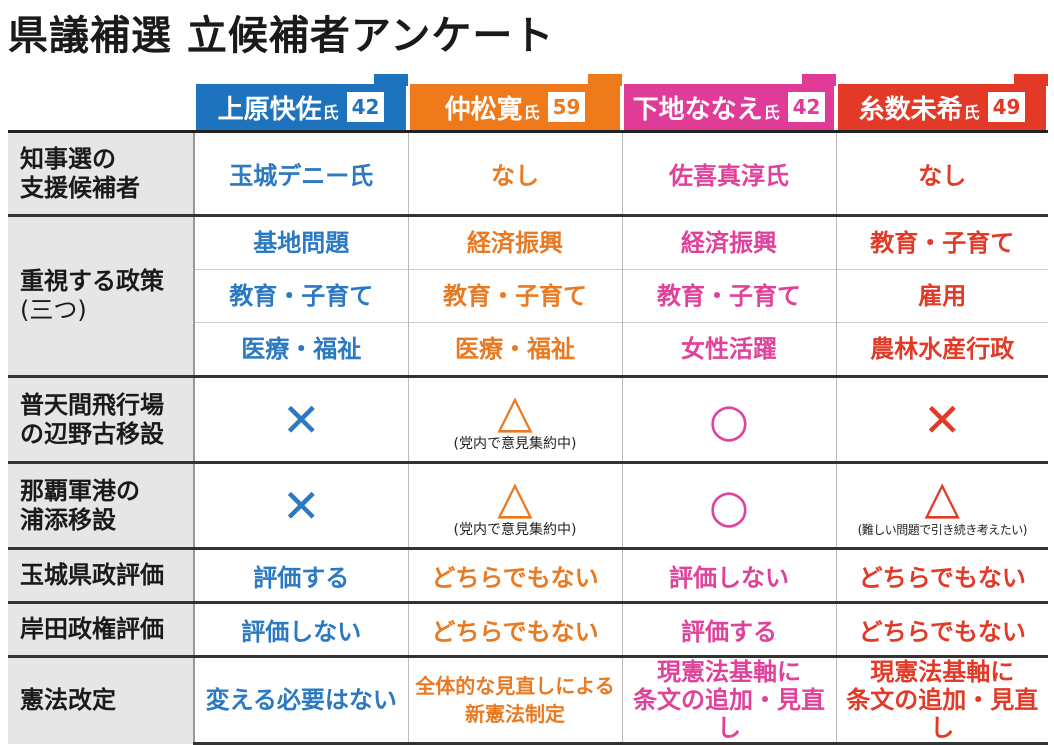 Image resolution: width=1054 pixels, height=745 pixels. Describe the element at coordinates (728, 173) in the screenshot. I see `table-cell: 佐喜真淳氏` at that location.